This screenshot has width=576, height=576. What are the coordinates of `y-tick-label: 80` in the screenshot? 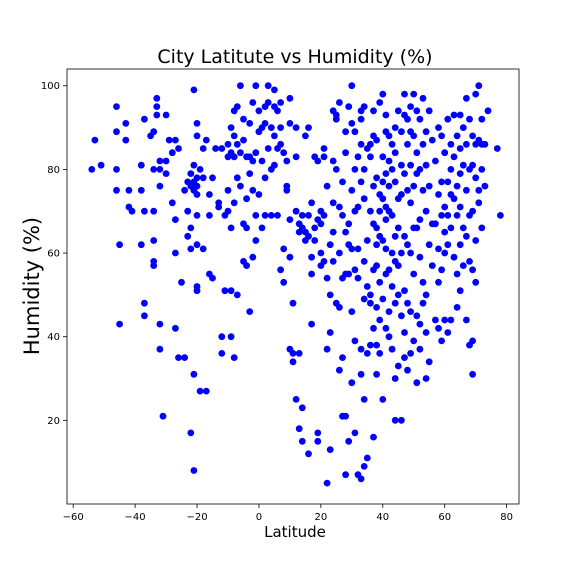 It's located at (53, 170).